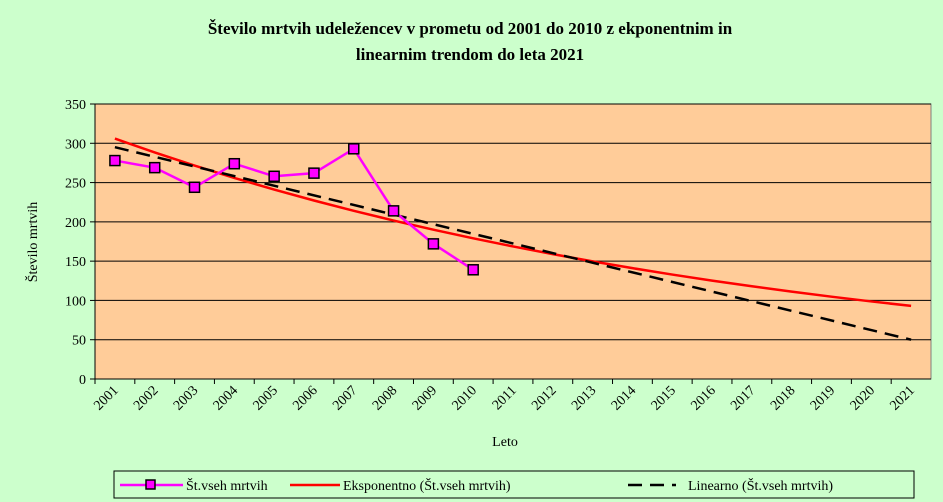  What do you see at coordinates (32, 242) in the screenshot?
I see `y-axis-label: Število mrtvih` at bounding box center [32, 242].